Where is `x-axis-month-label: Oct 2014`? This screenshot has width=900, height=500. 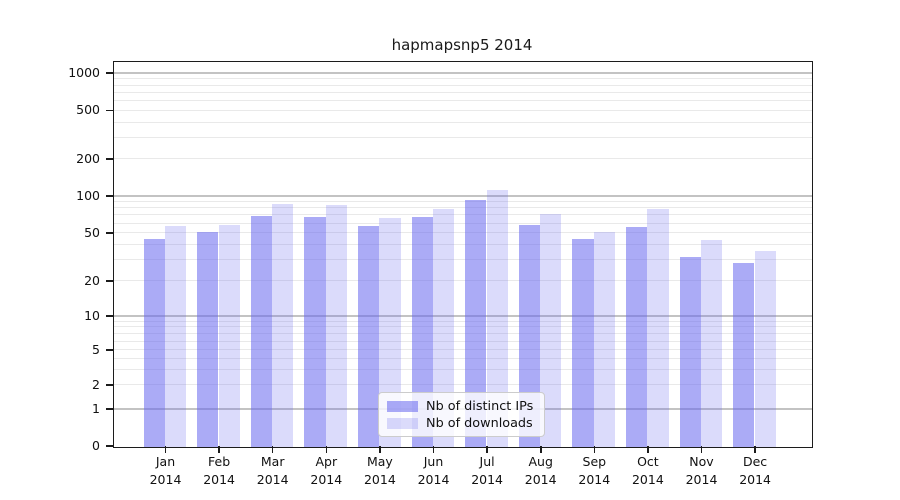 x-axis-month-label: Oct 2014 is located at coordinates (648, 470).